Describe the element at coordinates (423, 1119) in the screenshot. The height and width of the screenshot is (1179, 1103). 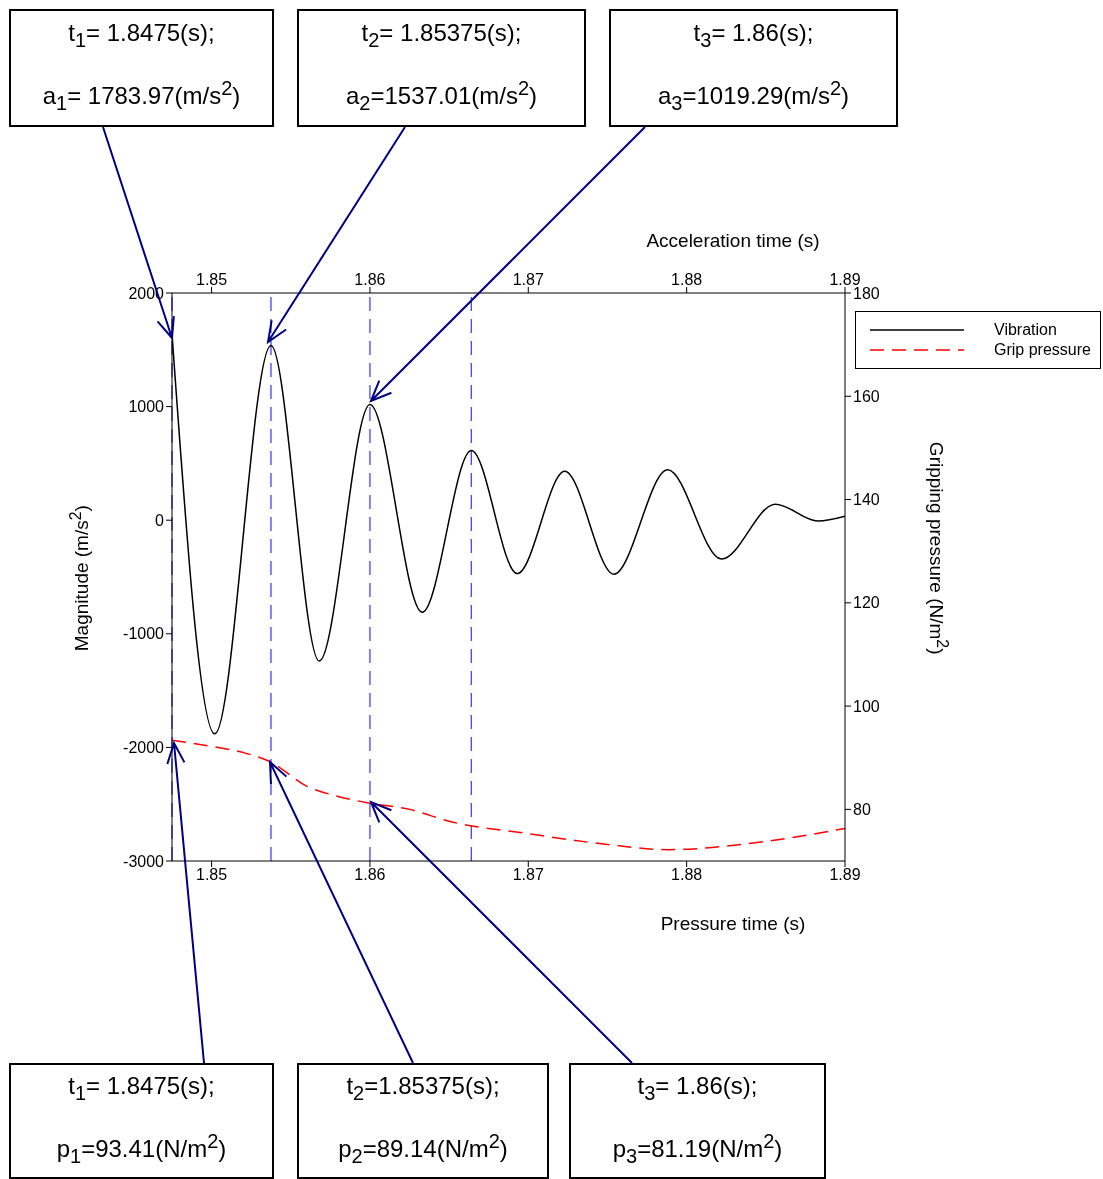
I see `text: t$_{2}$=1.85375(s); p$_{2}$=89.14(N/m$^{2}$)` at that location.